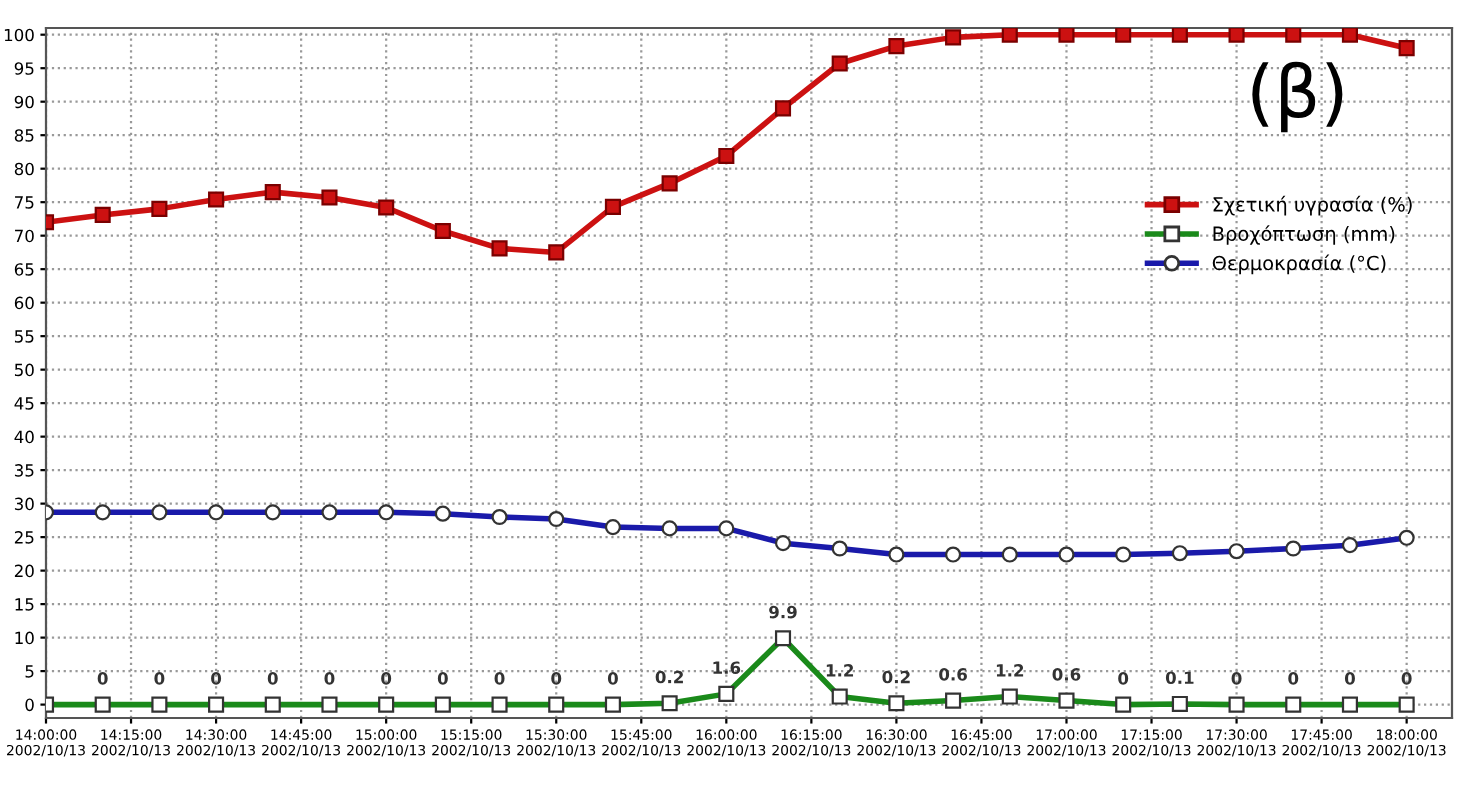 The width and height of the screenshot is (1464, 808). I want to click on y-tick-label: 15, so click(24, 604).